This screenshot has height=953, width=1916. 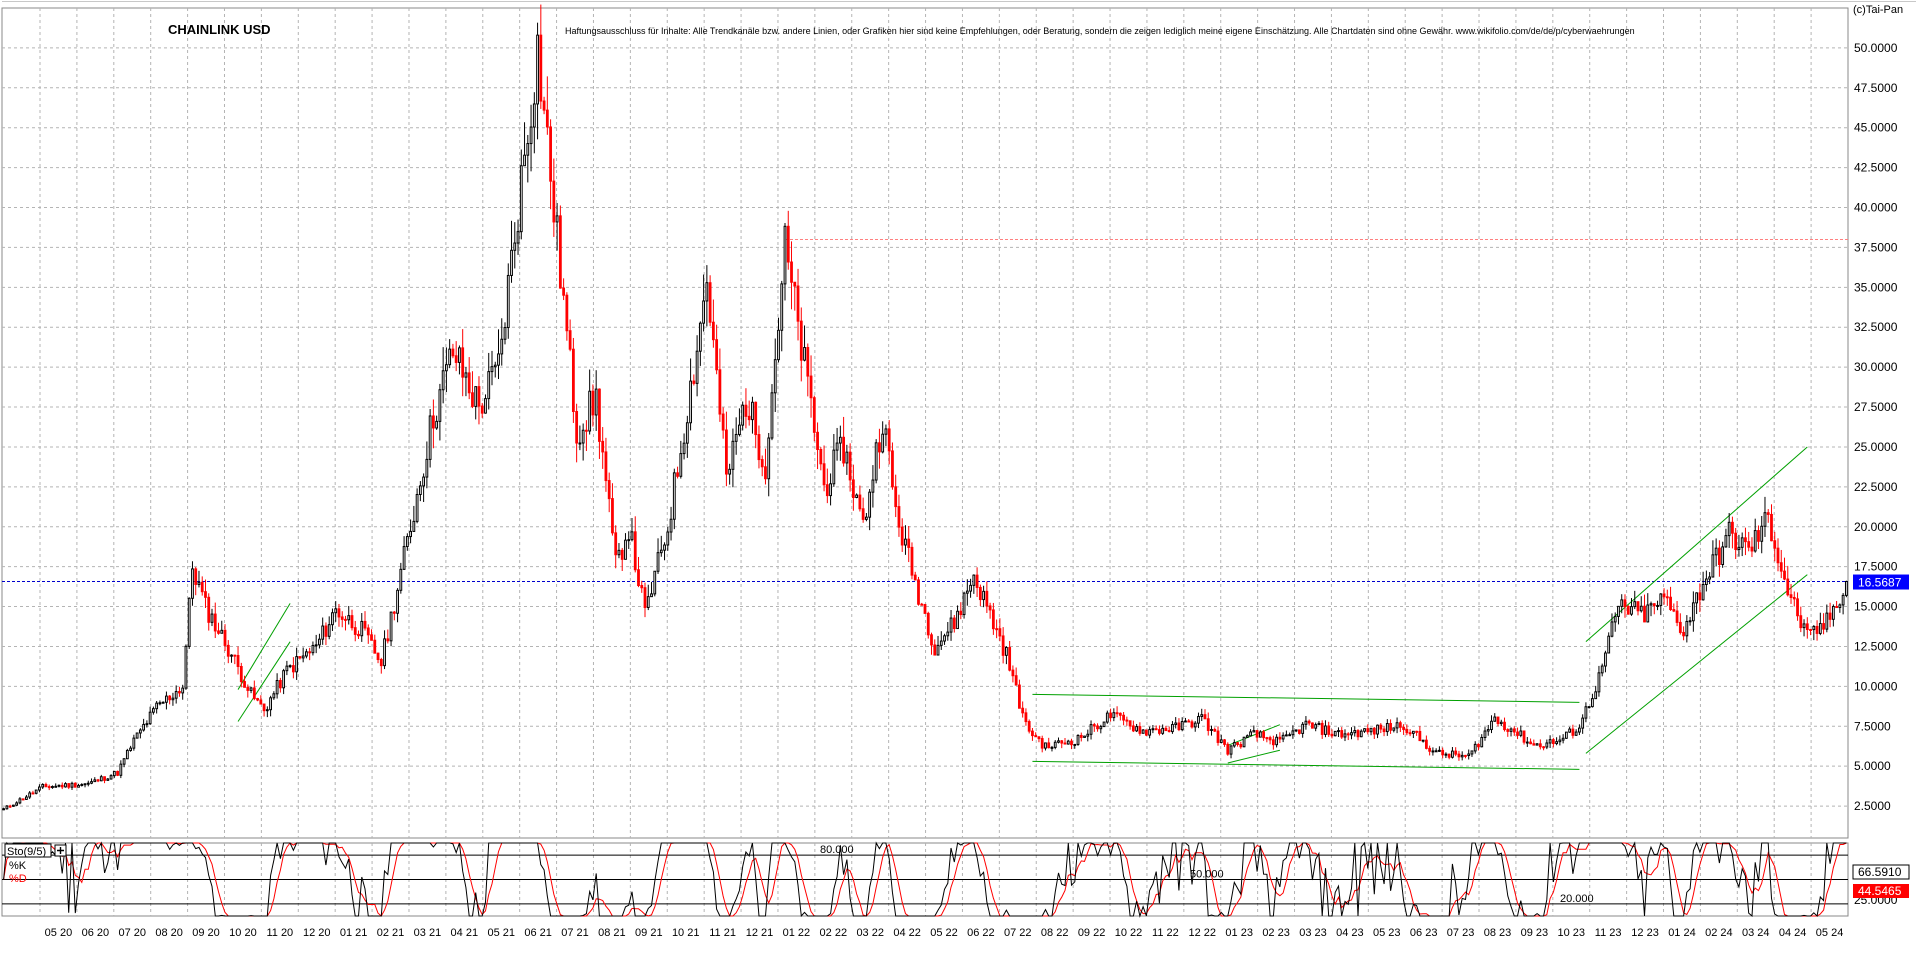 I want to click on chart-title: CHAINLINK USD, so click(x=219, y=29).